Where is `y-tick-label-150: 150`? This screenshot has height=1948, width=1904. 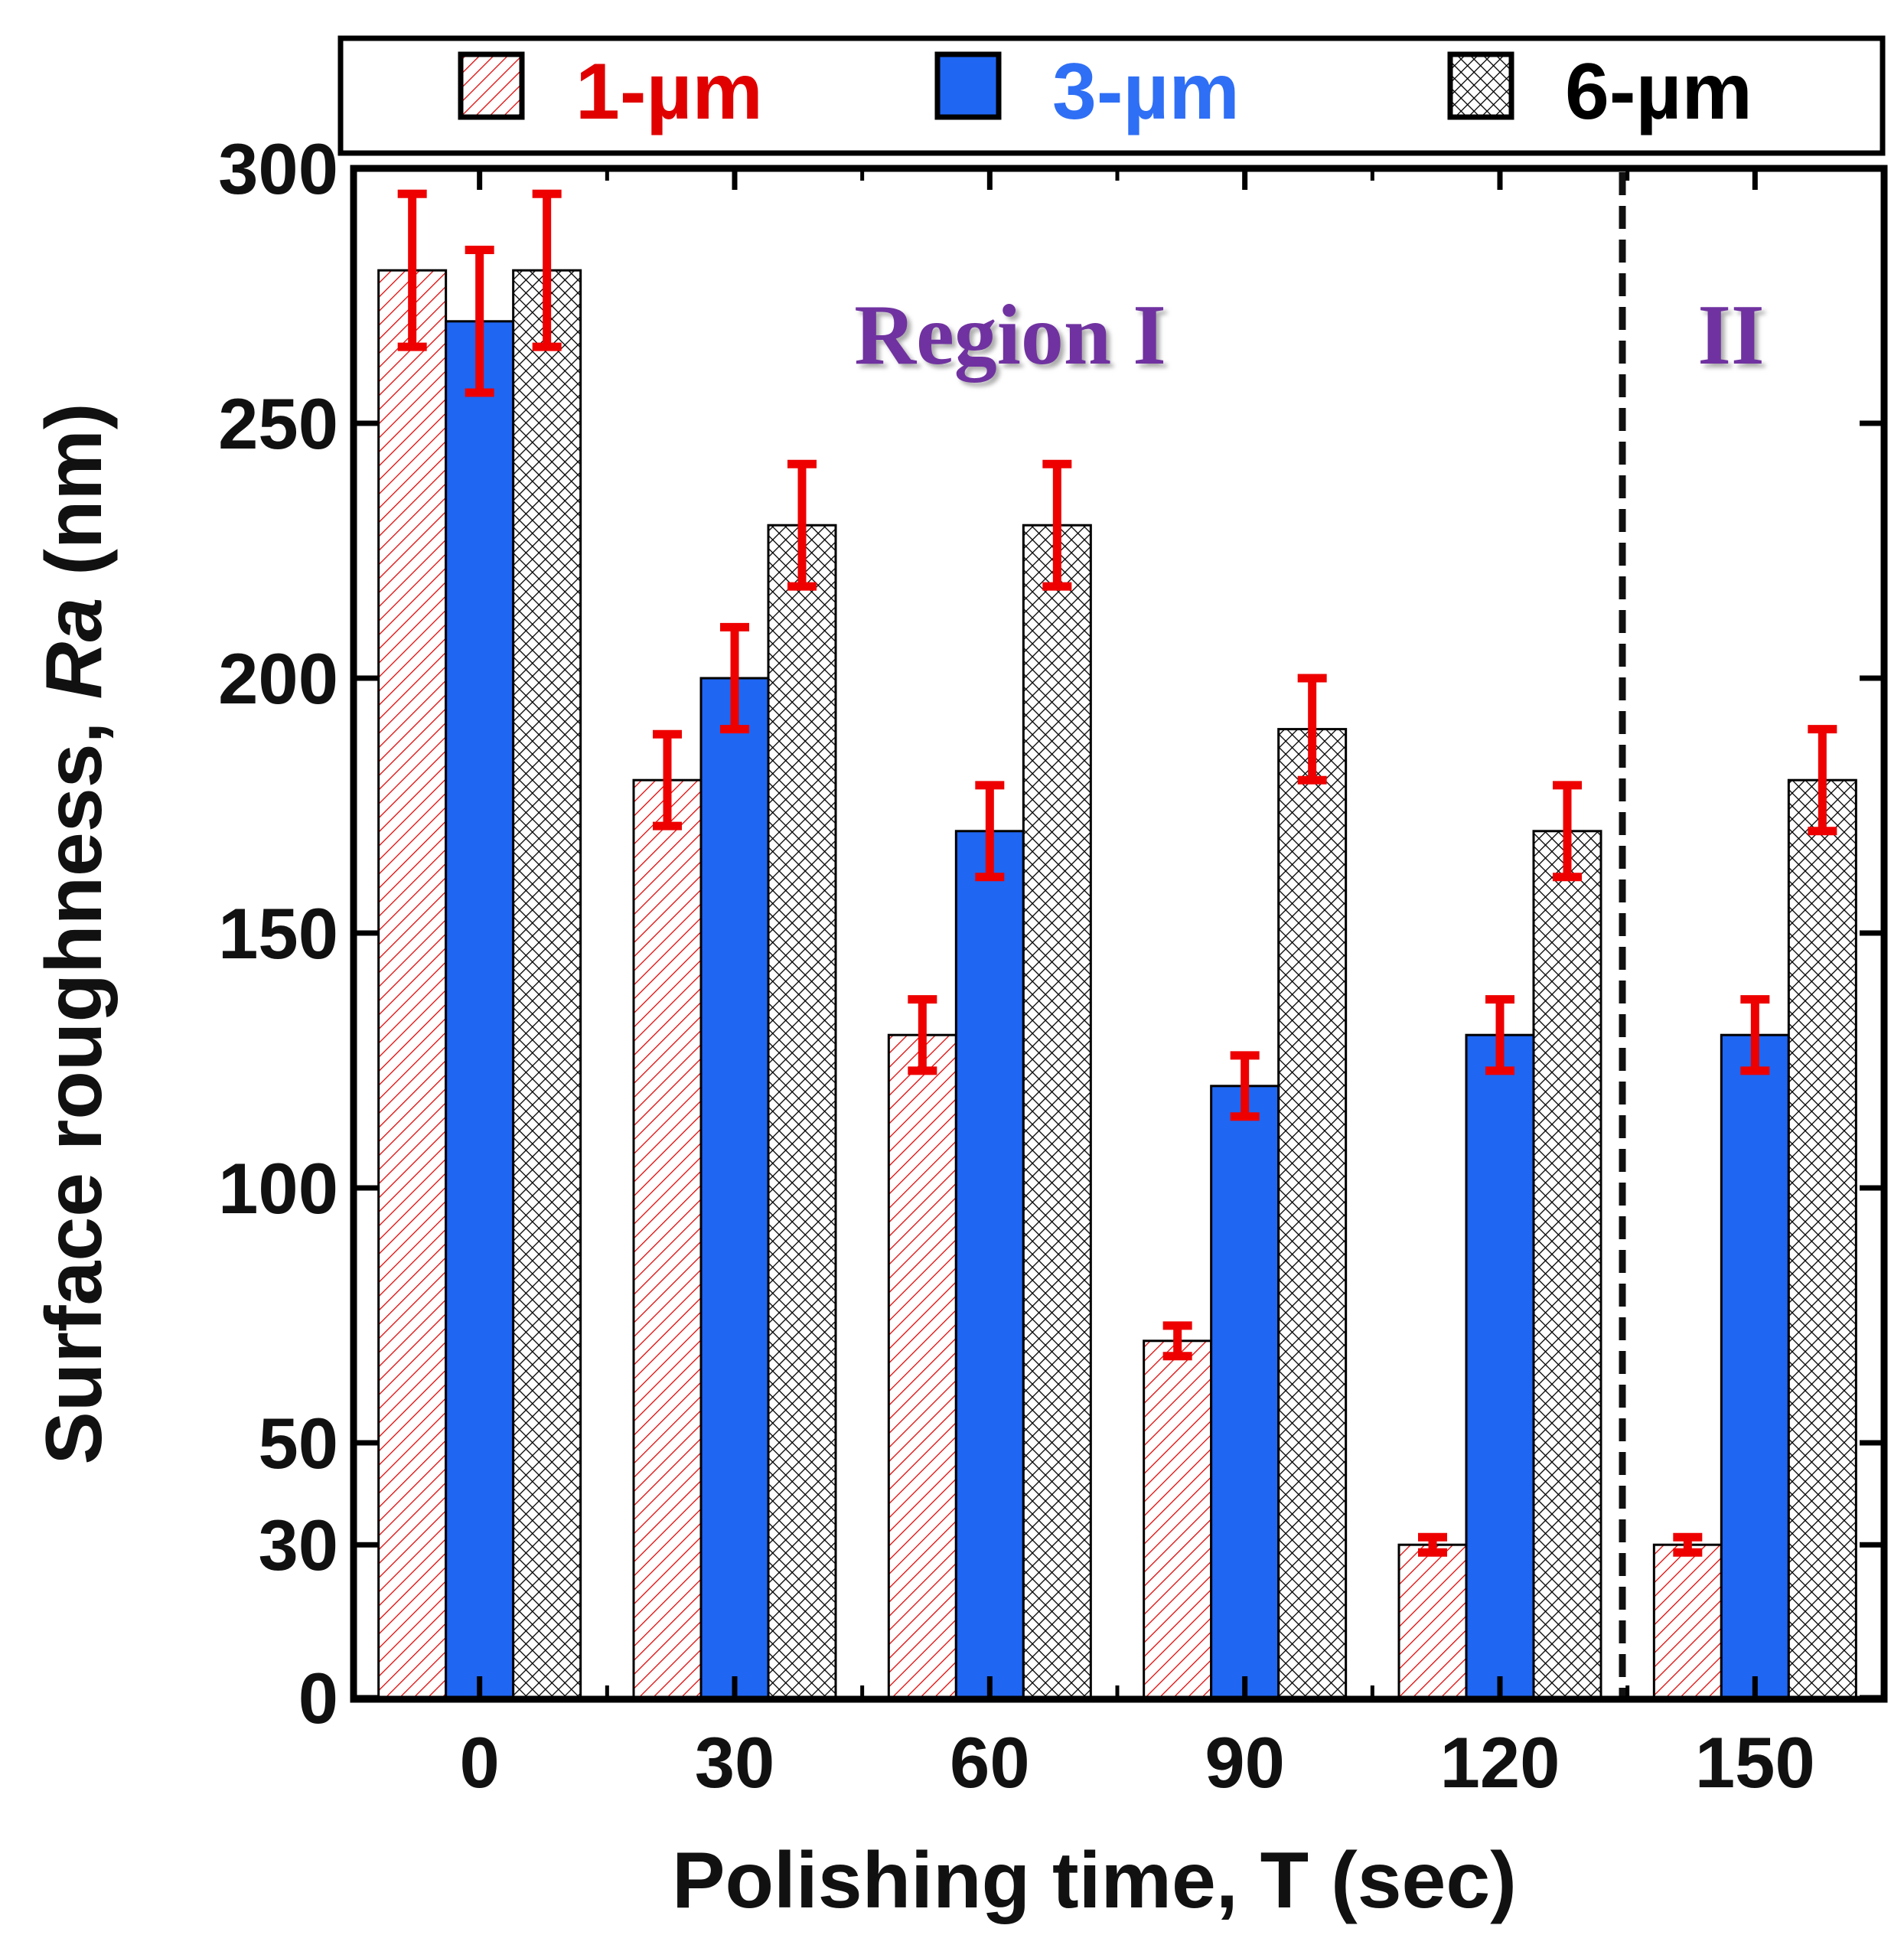
y-tick-label-150: 150 is located at coordinates (278, 934).